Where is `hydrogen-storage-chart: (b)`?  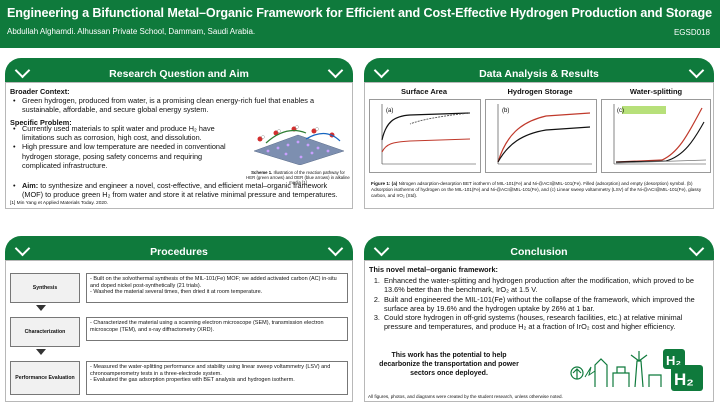 hydrogen-storage-chart: (b) is located at coordinates (541, 136).